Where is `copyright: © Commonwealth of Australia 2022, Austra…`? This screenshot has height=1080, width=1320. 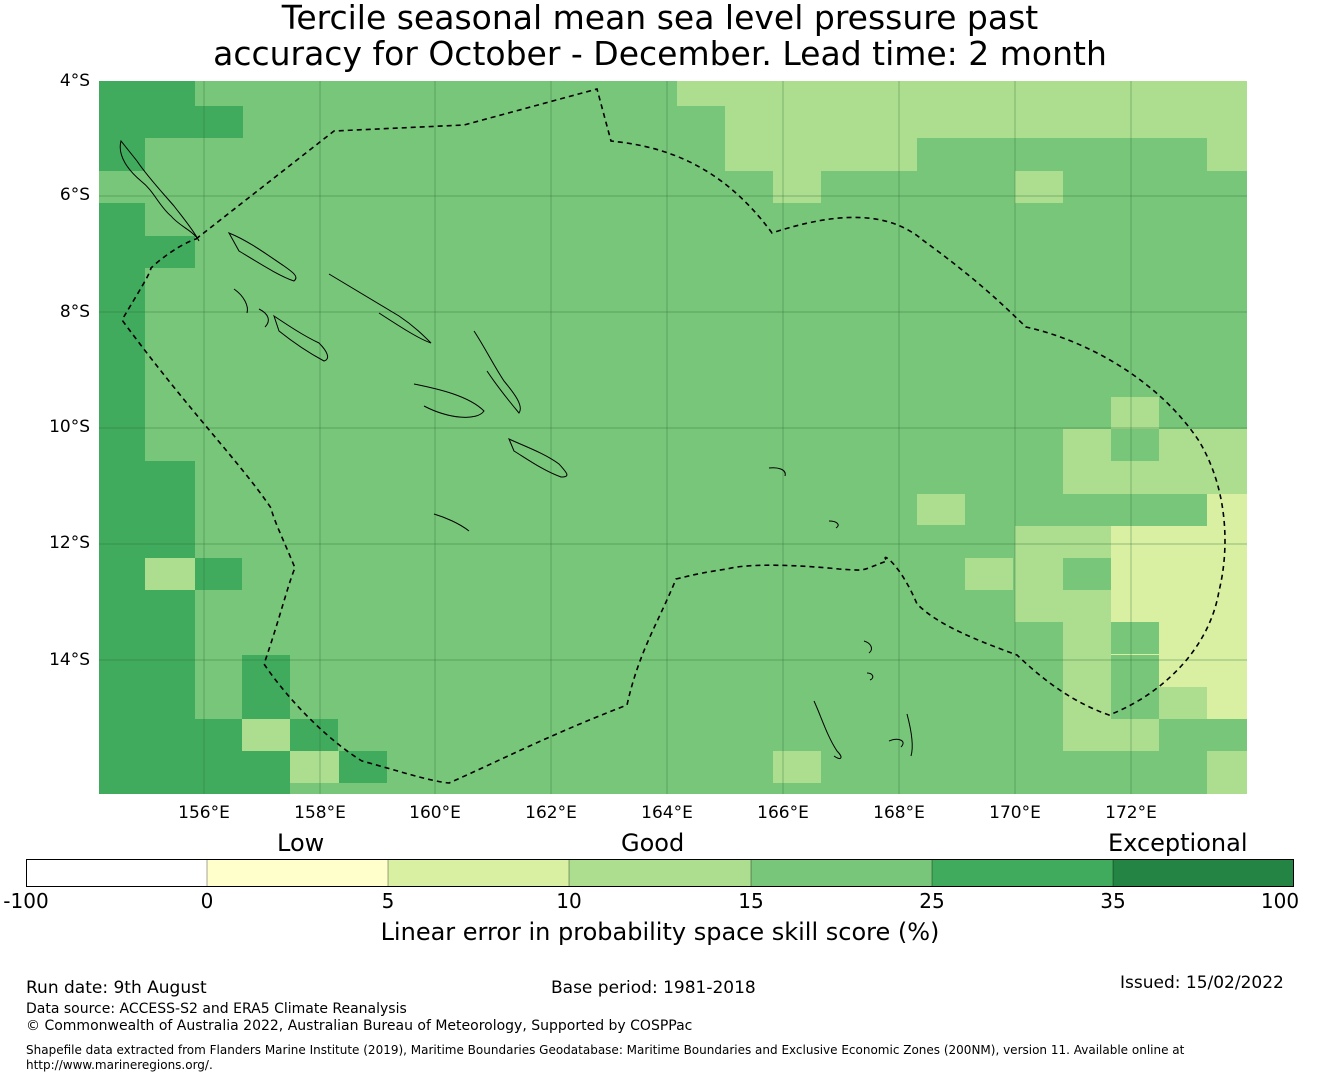
copyright: © Commonwealth of Australia 2022, Austra… is located at coordinates (359, 1026).